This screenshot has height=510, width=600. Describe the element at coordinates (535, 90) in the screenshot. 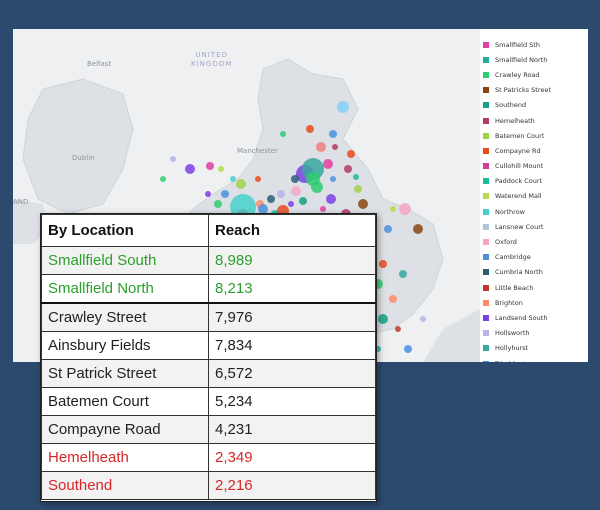

I see `legend-item: St Patricks Street` at that location.